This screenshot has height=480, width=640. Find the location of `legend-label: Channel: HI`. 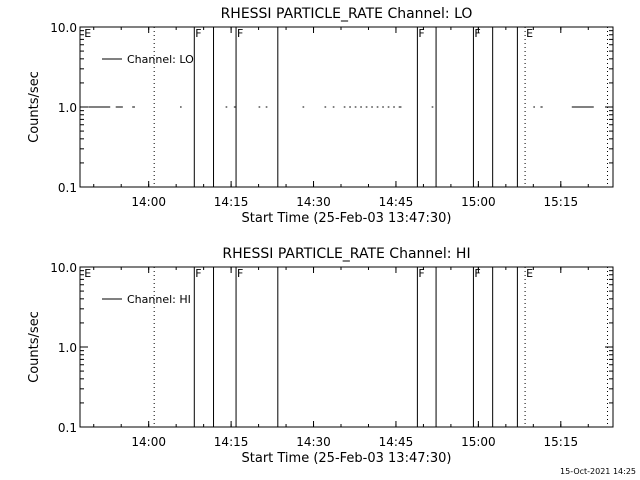

legend-label: Channel: HI is located at coordinates (159, 299).